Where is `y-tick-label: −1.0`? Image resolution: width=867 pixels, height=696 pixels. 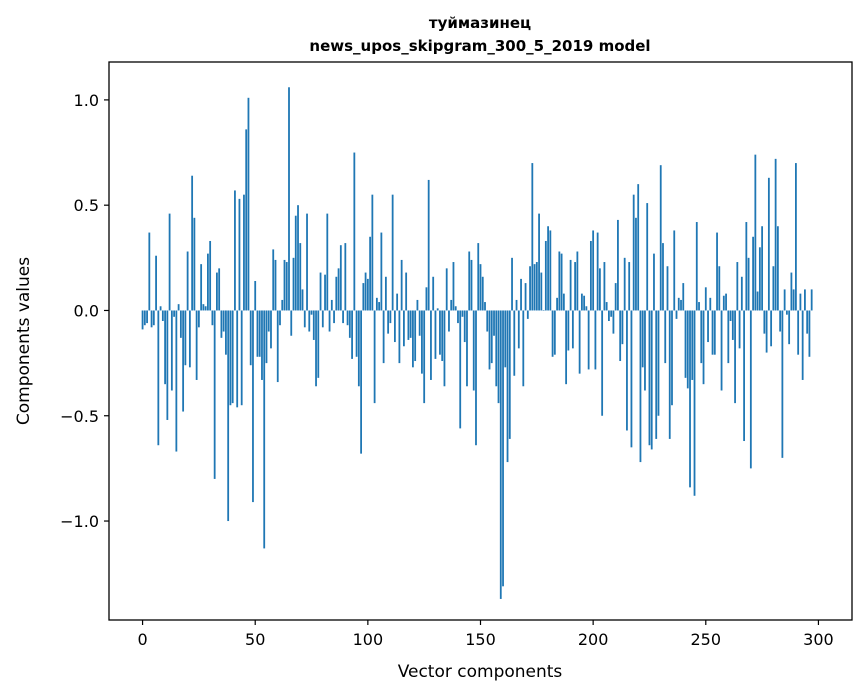 y-tick-label: −1.0 is located at coordinates (79, 521).